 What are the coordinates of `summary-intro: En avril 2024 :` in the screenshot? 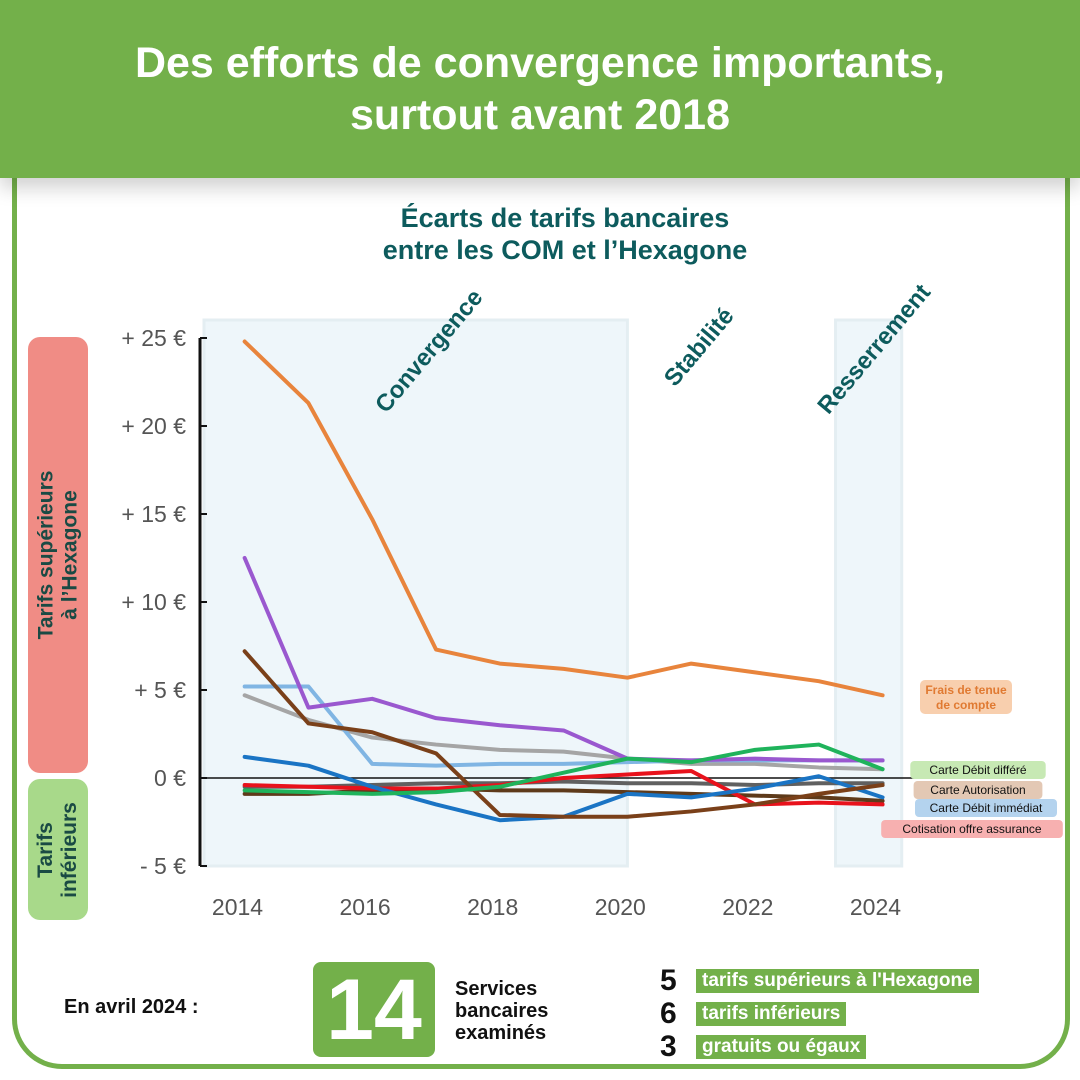 It's located at (131, 1007).